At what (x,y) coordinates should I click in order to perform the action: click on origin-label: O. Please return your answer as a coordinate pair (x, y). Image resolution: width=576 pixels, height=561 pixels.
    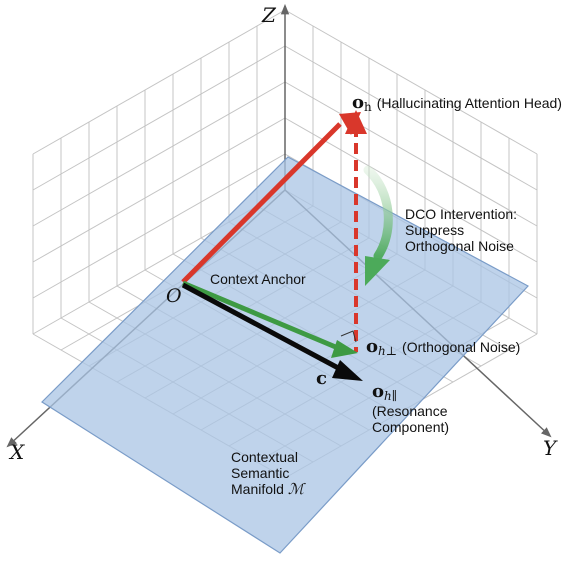
    Looking at the image, I should click on (174, 296).